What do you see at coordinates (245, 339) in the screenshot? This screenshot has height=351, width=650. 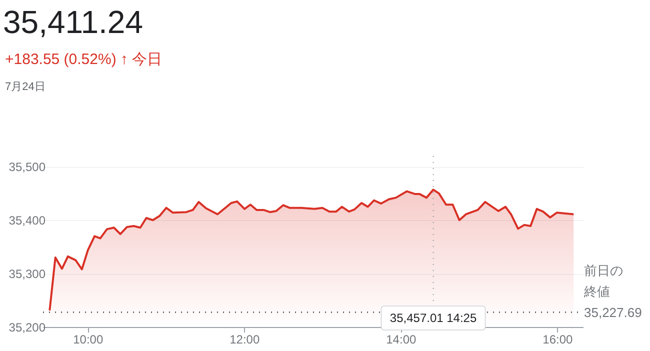 I see `x-tick-label: 12:00` at bounding box center [245, 339].